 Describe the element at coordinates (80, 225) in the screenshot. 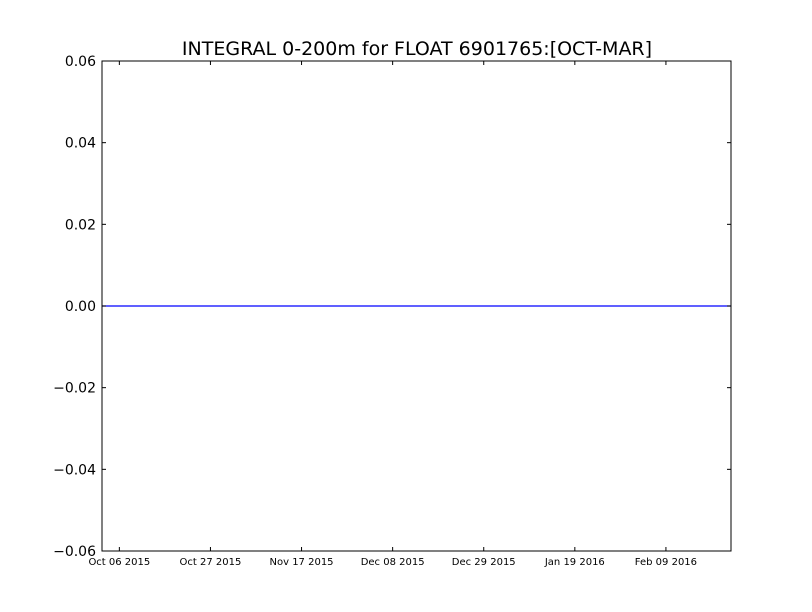

I see `y-tick-label: 0.02` at that location.